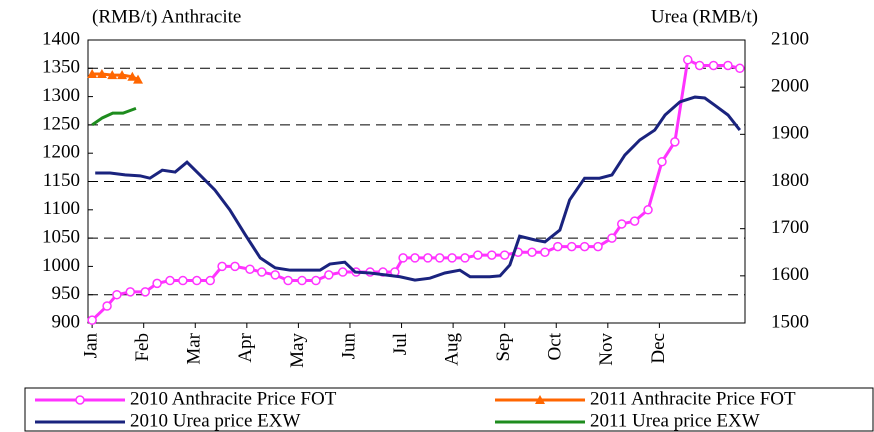 Image resolution: width=874 pixels, height=432 pixels. What do you see at coordinates (790, 86) in the screenshot?
I see `y2-tick-label: 2000` at bounding box center [790, 86].